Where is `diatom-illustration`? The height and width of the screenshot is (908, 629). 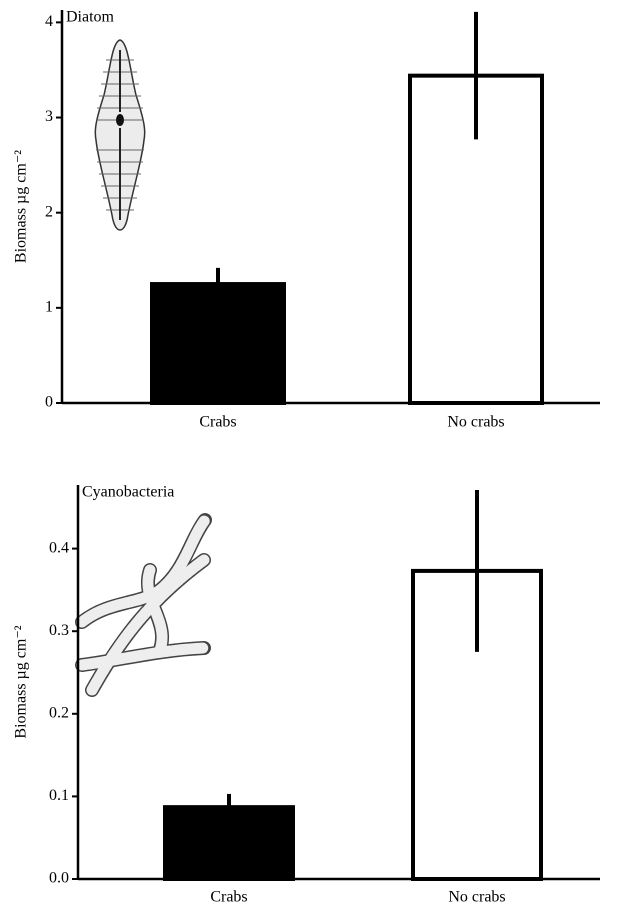 diatom-illustration is located at coordinates (120, 135).